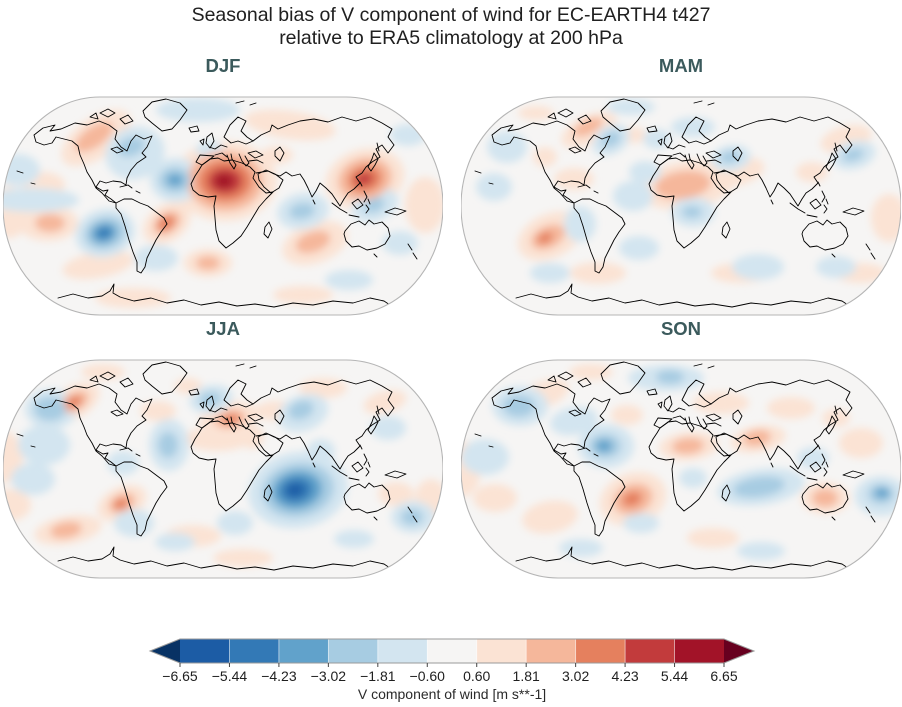 This screenshot has width=902, height=707. What do you see at coordinates (476, 676) in the screenshot?
I see `colorbar-tick-label: 0.60` at bounding box center [476, 676].